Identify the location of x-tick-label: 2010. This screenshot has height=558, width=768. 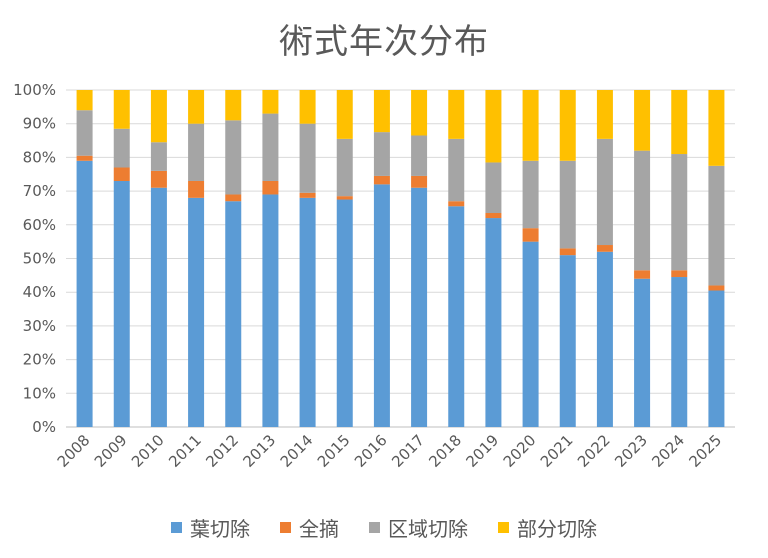
(148, 451).